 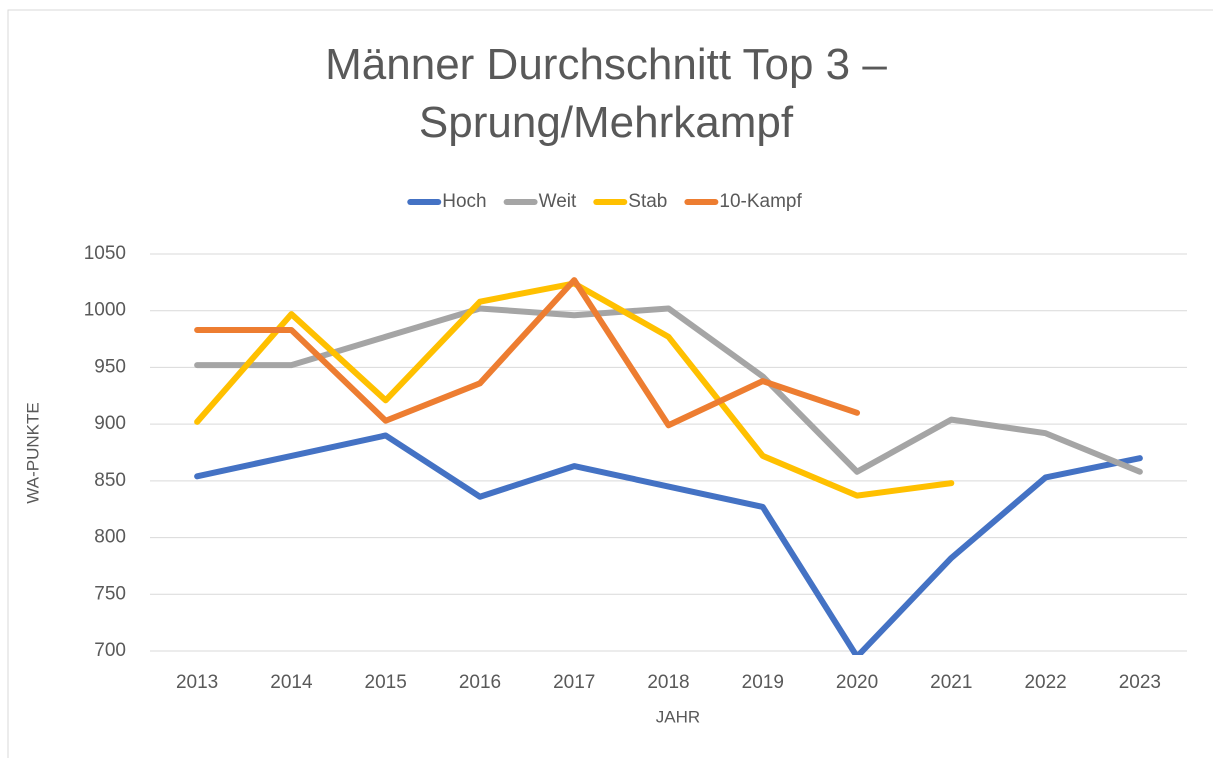 What do you see at coordinates (1045, 682) in the screenshot?
I see `x-tick-label: 2022` at bounding box center [1045, 682].